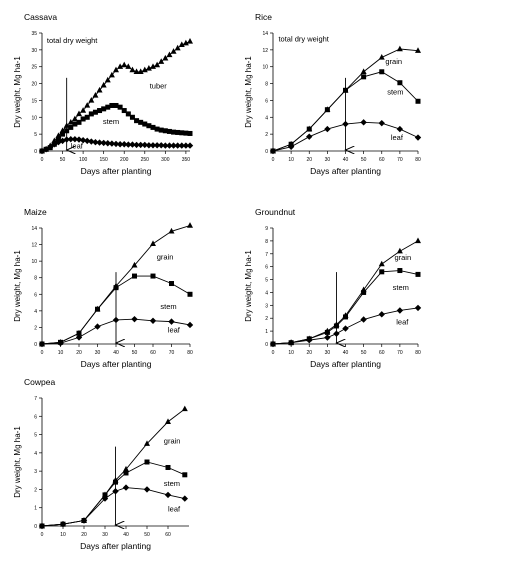 The width and height of the screenshot is (510, 575). What do you see at coordinates (266, 319) in the screenshot?
I see `groundnut-y-tick-label: 2` at bounding box center [266, 319].